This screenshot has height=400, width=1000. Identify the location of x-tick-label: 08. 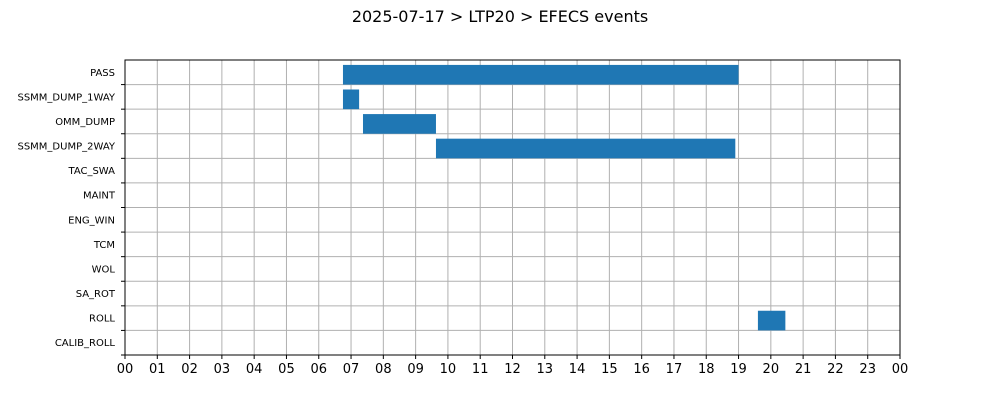
(383, 369).